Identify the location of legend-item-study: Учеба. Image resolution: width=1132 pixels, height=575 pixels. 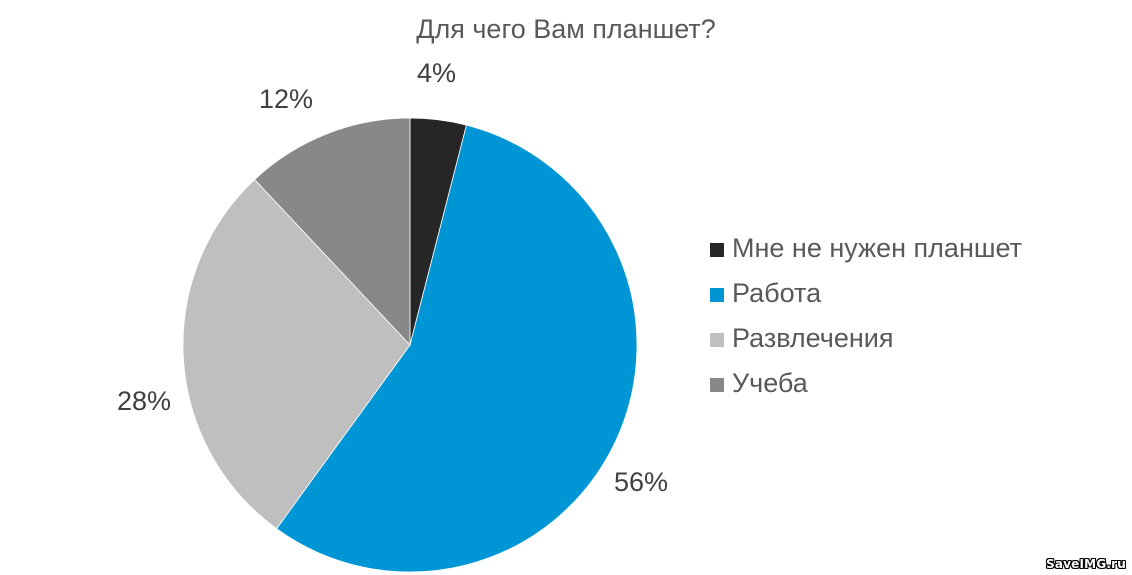
(866, 383).